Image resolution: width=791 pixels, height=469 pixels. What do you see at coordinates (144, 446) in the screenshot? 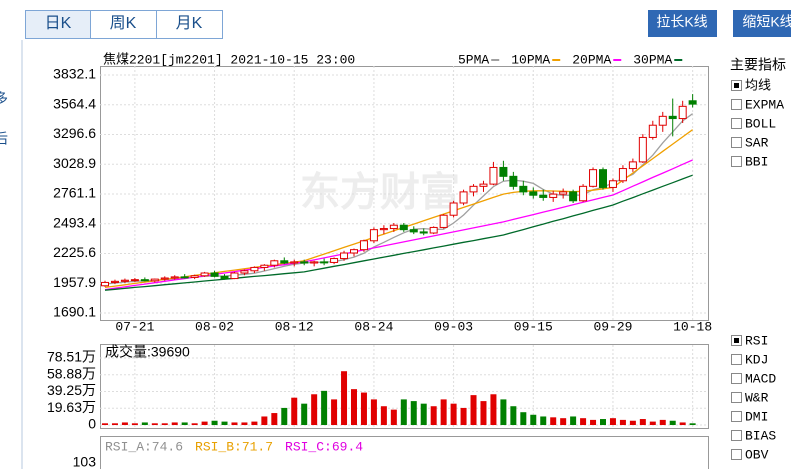
I see `legend-entry: RSI_A:74.6` at bounding box center [144, 446].